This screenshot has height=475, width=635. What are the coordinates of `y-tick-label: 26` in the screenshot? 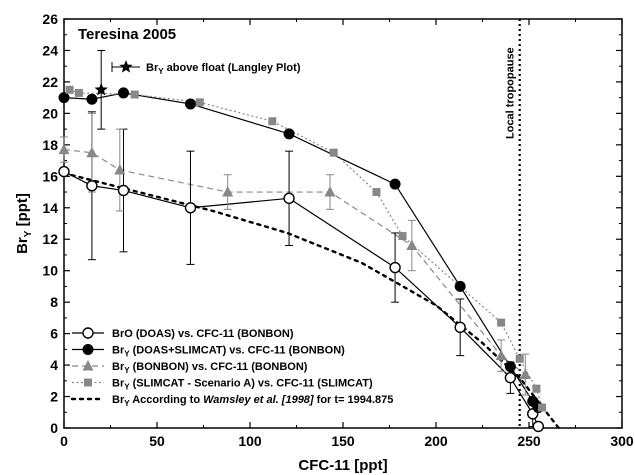 It's located at (50, 19).